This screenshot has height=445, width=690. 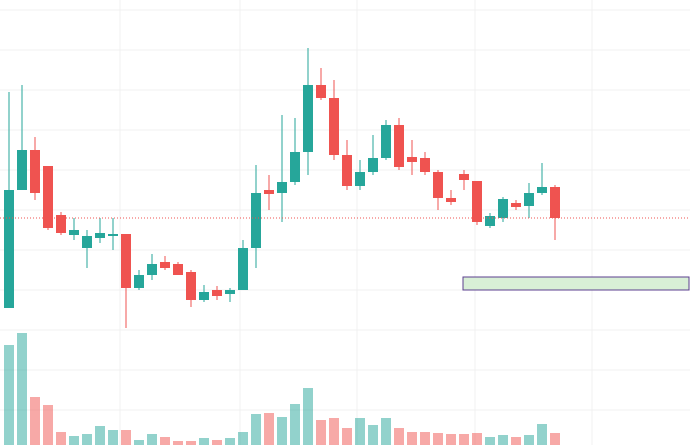 I want to click on zone, so click(x=576, y=283).